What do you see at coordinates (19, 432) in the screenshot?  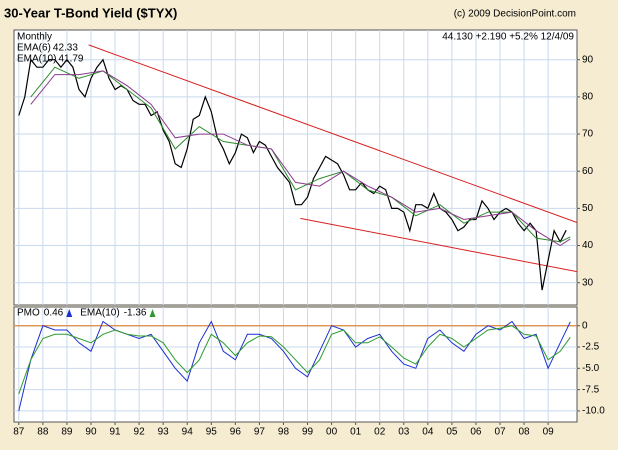 I see `x-tick-label: 87` at bounding box center [19, 432].